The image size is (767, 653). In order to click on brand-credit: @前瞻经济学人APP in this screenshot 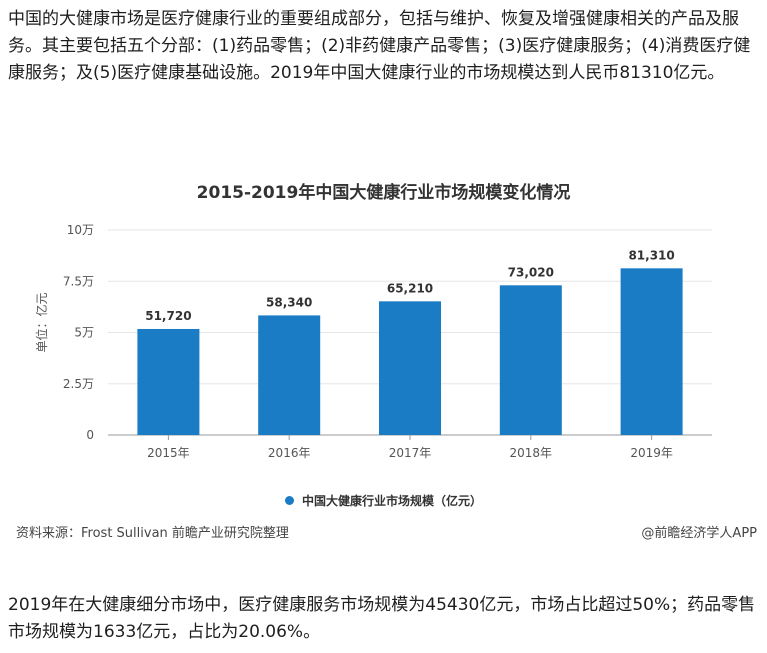, I will do `click(699, 533)`.